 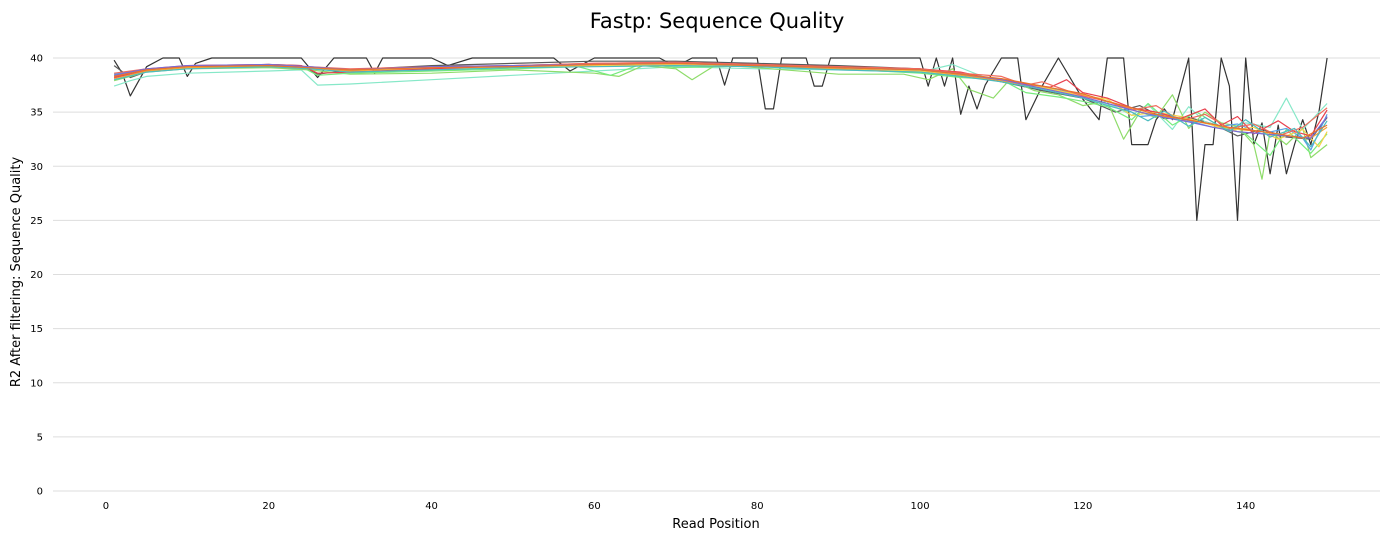 I want to click on x-tick-label: 80, so click(x=757, y=506).